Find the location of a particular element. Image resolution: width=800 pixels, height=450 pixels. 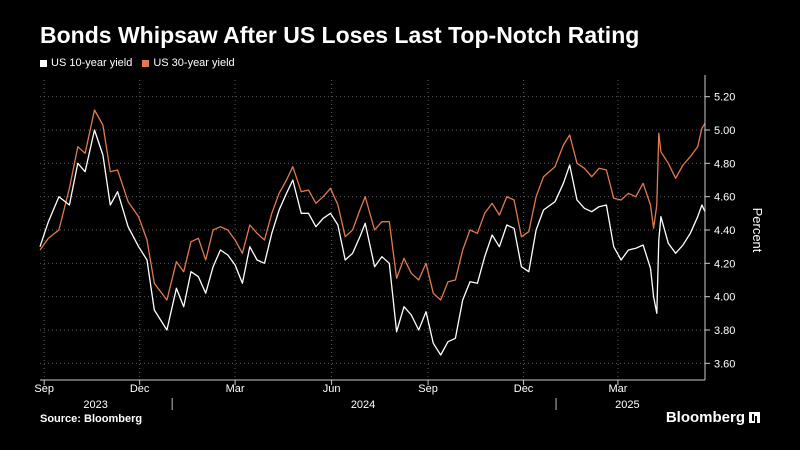

y-tick-label: 4.00 is located at coordinates (724, 298).